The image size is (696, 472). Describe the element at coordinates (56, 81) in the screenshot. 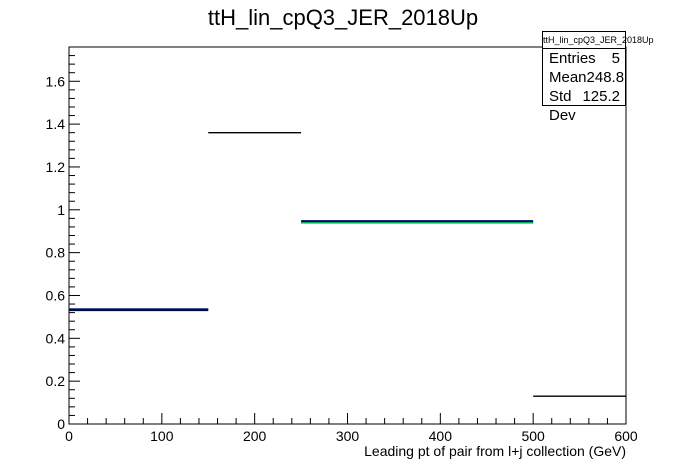

I see `y-tick-label: 1.6` at that location.